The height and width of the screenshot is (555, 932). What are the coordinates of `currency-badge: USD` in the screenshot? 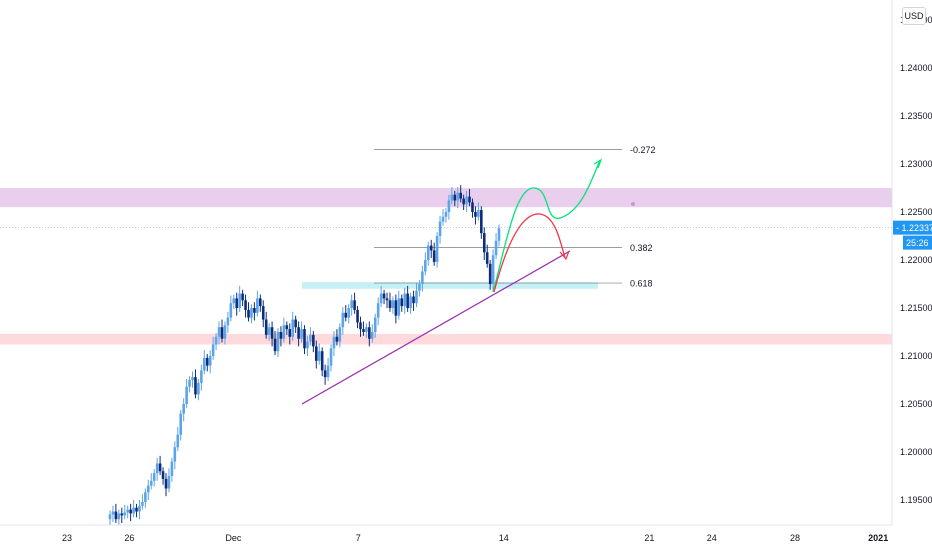 It's located at (914, 16).